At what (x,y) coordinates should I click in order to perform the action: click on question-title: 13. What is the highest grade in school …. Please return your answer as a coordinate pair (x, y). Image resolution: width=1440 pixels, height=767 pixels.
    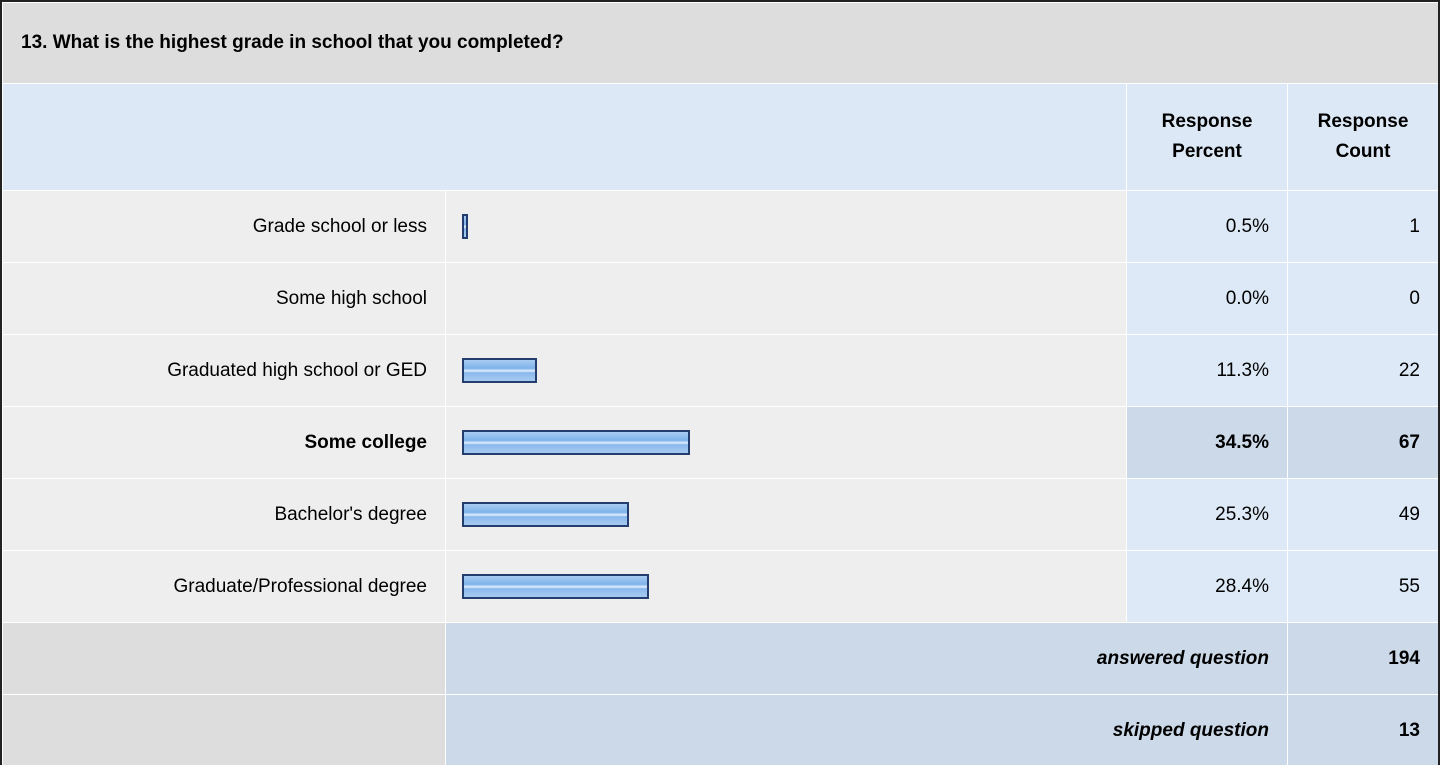
    Looking at the image, I should click on (720, 43).